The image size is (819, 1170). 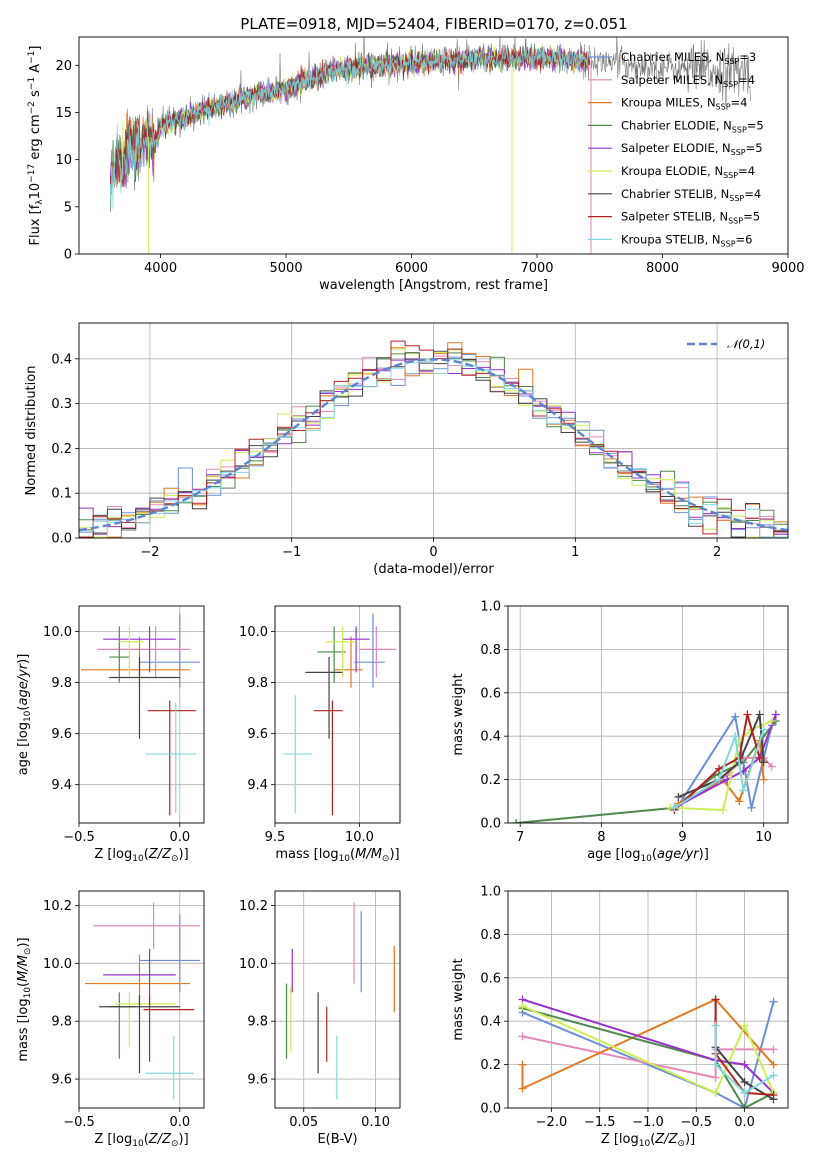 What do you see at coordinates (676, 125) in the screenshot?
I see `legend-name: Chabrier ELODIE, N` at bounding box center [676, 125].